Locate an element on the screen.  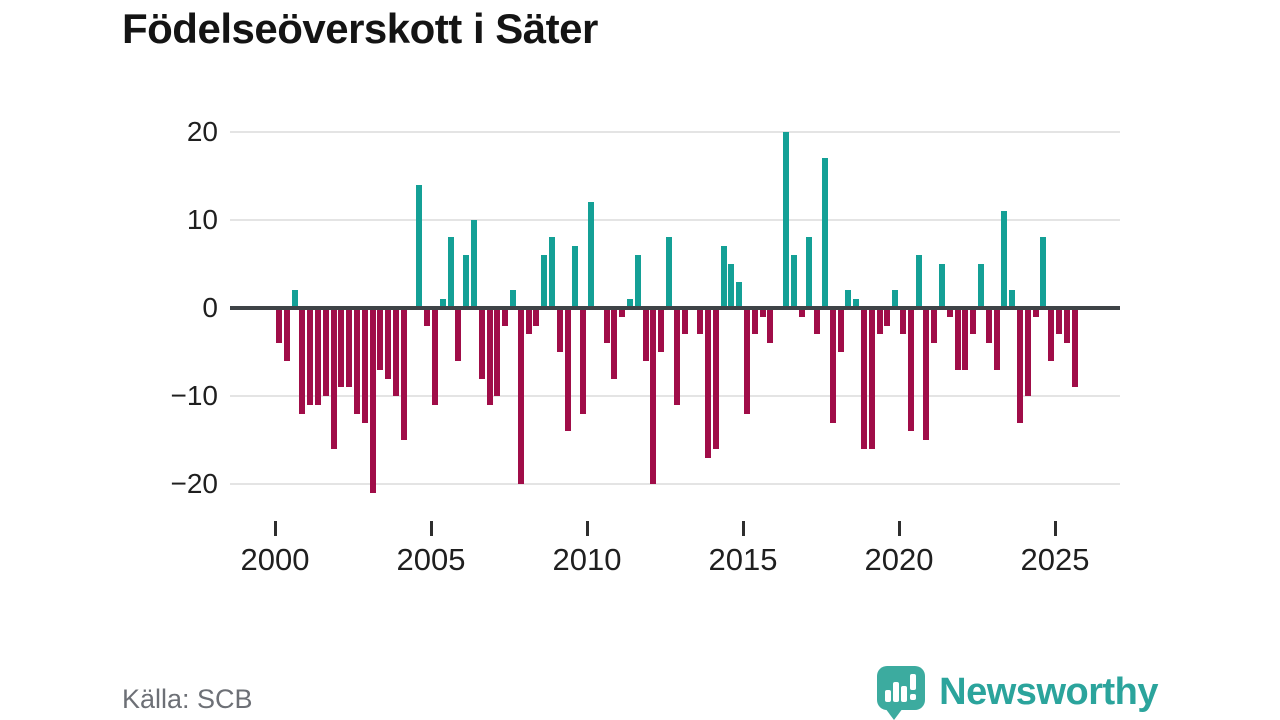
bar-2022-q3 is located at coordinates (981, 285).